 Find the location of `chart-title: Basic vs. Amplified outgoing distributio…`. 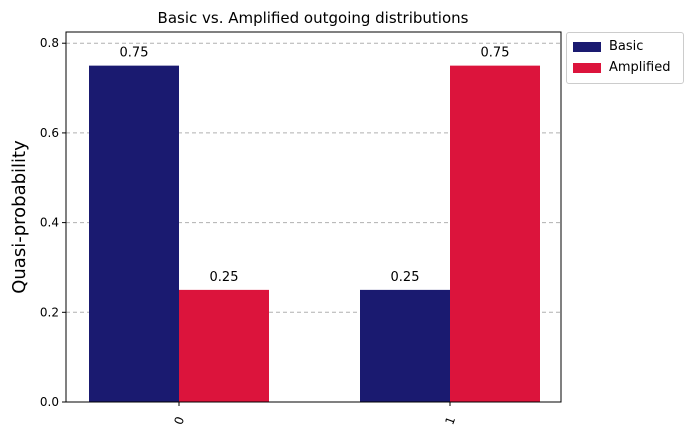

chart-title: Basic vs. Amplified outgoing distributio… is located at coordinates (313, 18).